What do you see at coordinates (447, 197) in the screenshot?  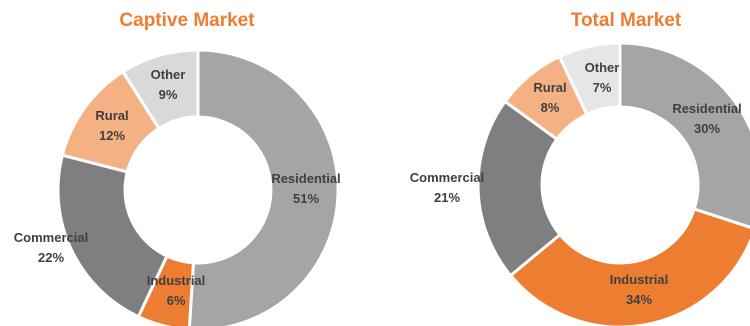 I see `slice-value-label: 21%` at bounding box center [447, 197].